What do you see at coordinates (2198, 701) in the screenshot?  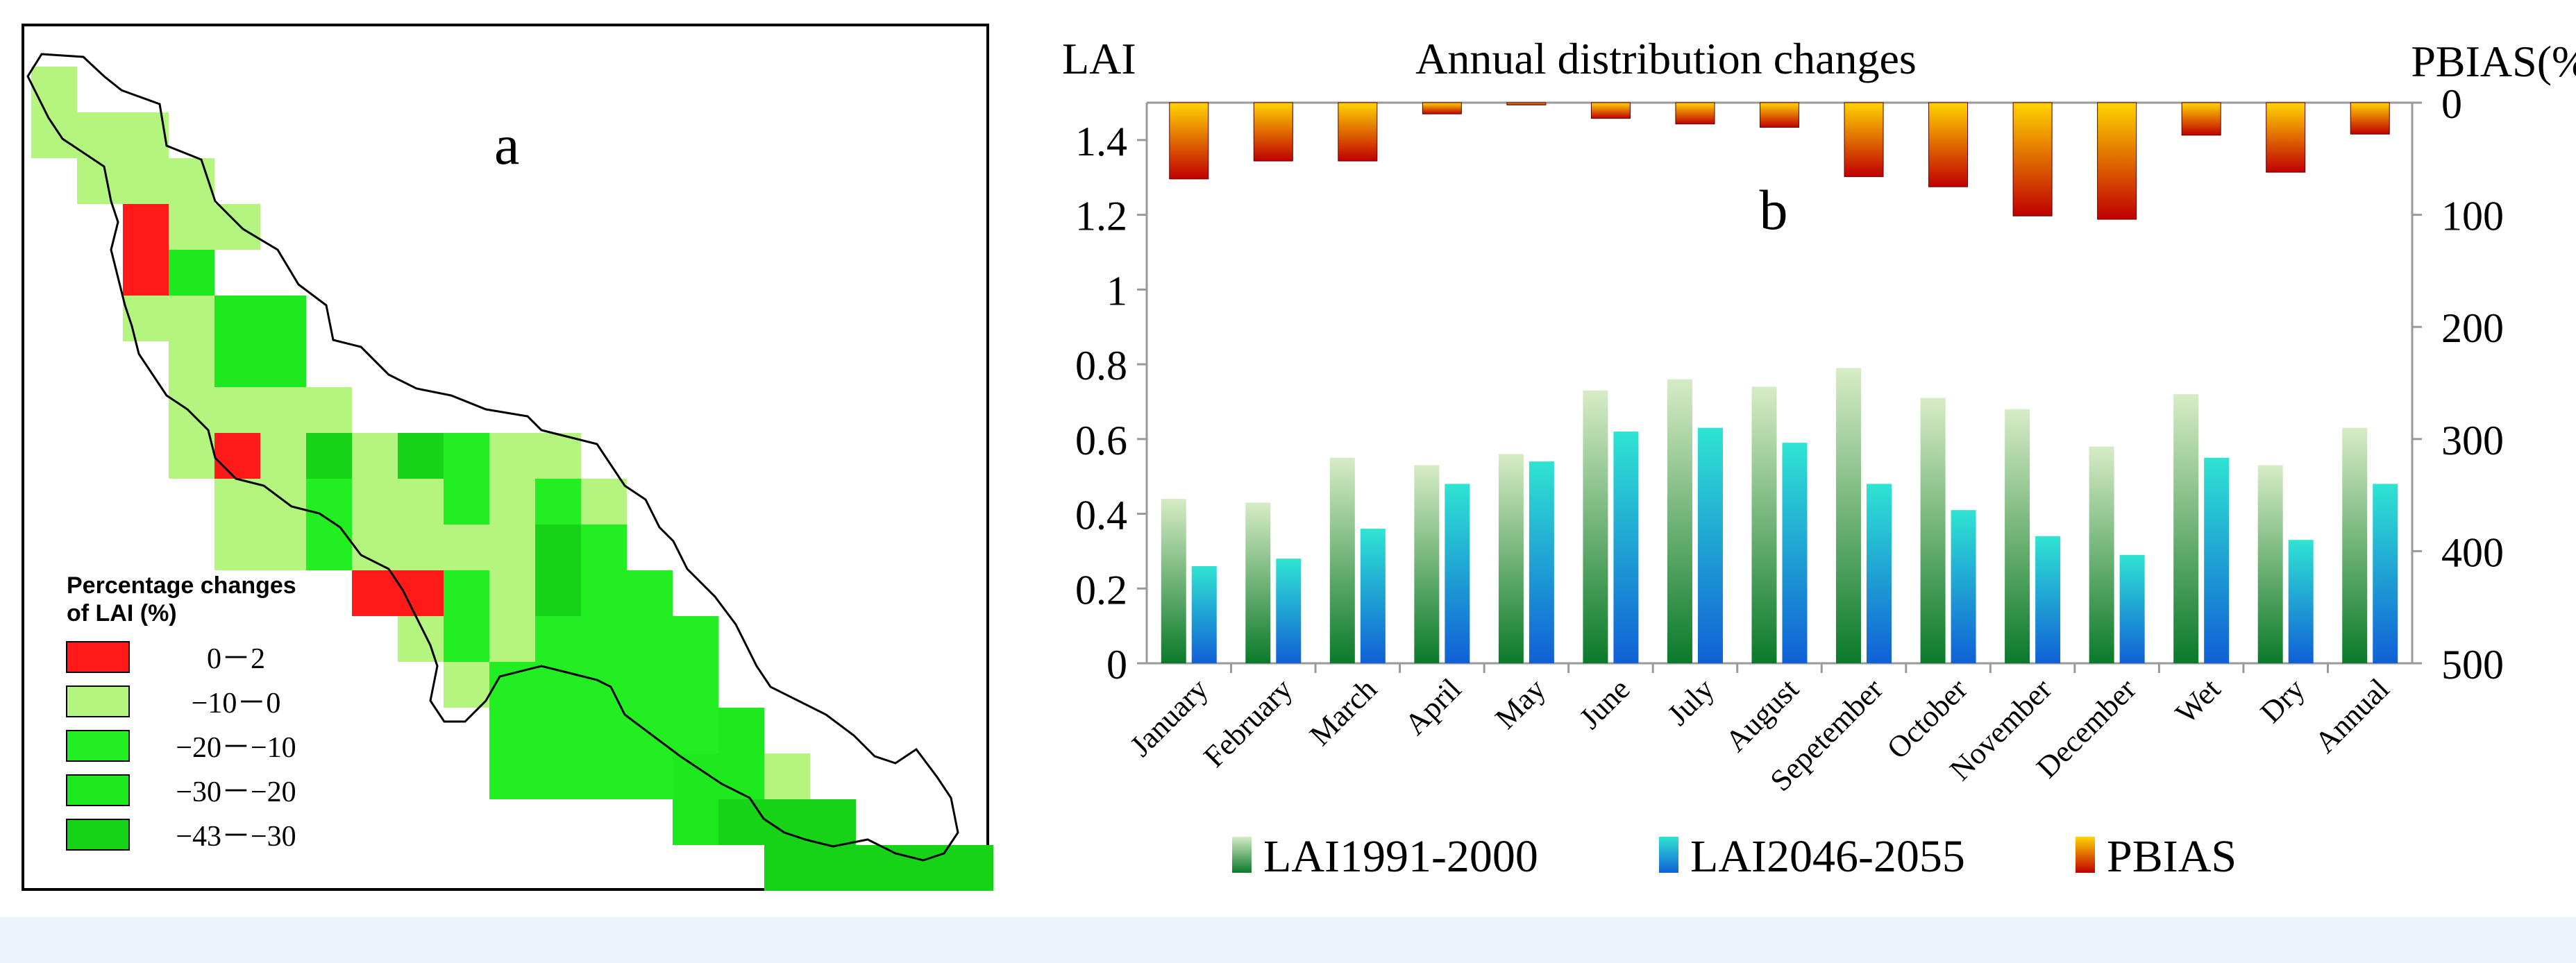 I see `x-tick-label: Wet` at bounding box center [2198, 701].